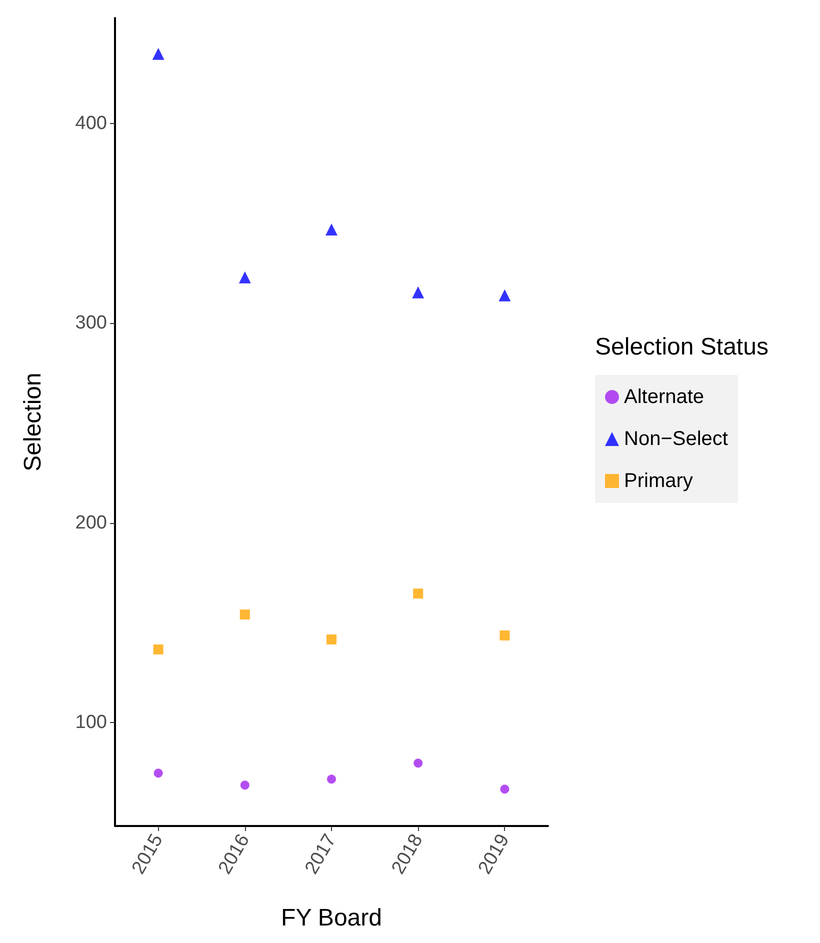  I want to click on legend-label: Primary, so click(658, 481).